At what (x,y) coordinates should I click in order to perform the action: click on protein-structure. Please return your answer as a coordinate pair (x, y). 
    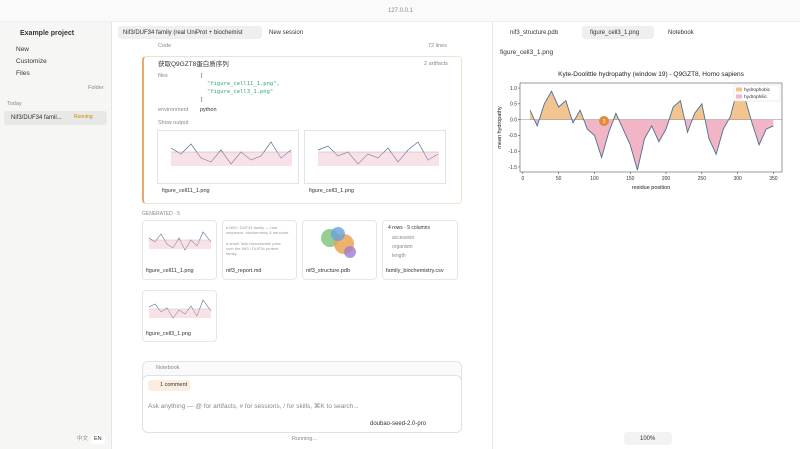
    Looking at the image, I should click on (338, 242).